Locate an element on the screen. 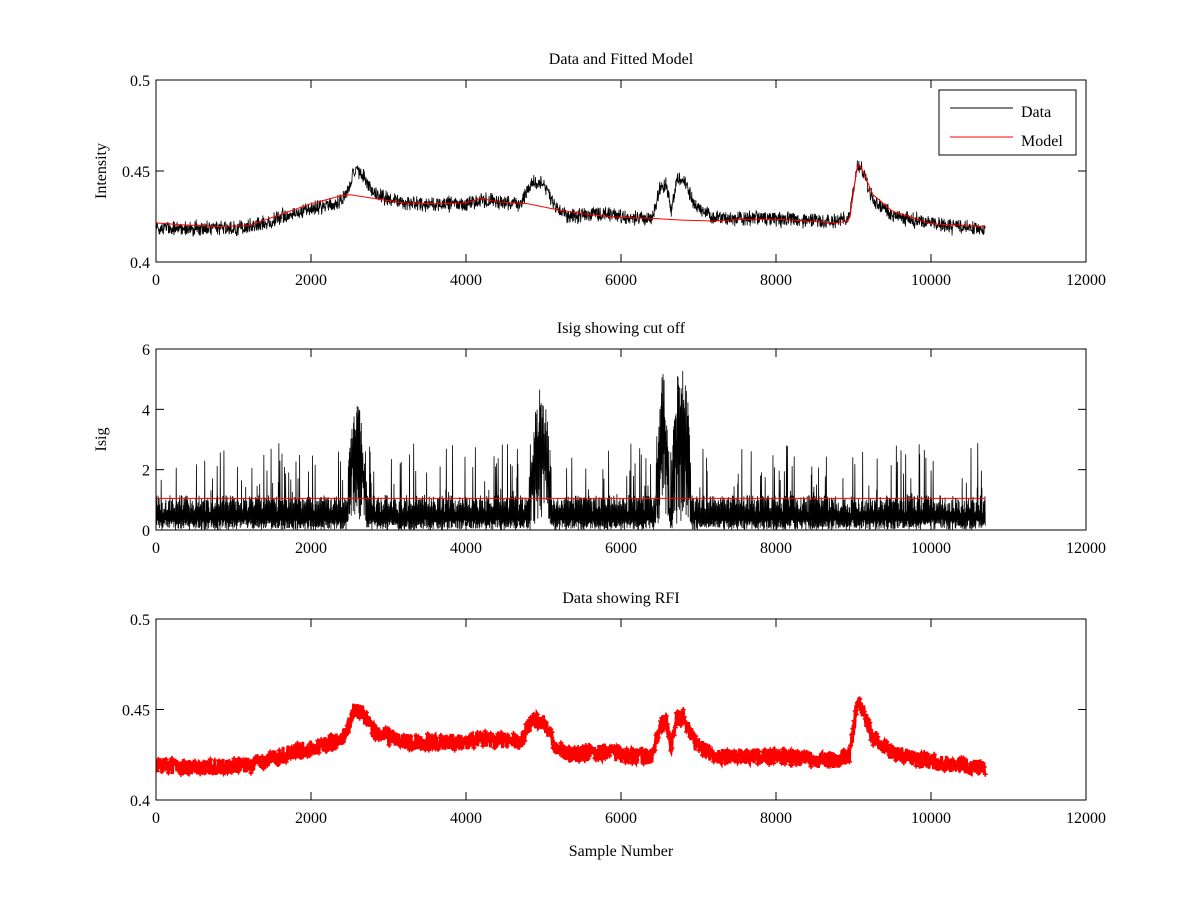 The image size is (1200, 900). legend-box is located at coordinates (1007, 122).